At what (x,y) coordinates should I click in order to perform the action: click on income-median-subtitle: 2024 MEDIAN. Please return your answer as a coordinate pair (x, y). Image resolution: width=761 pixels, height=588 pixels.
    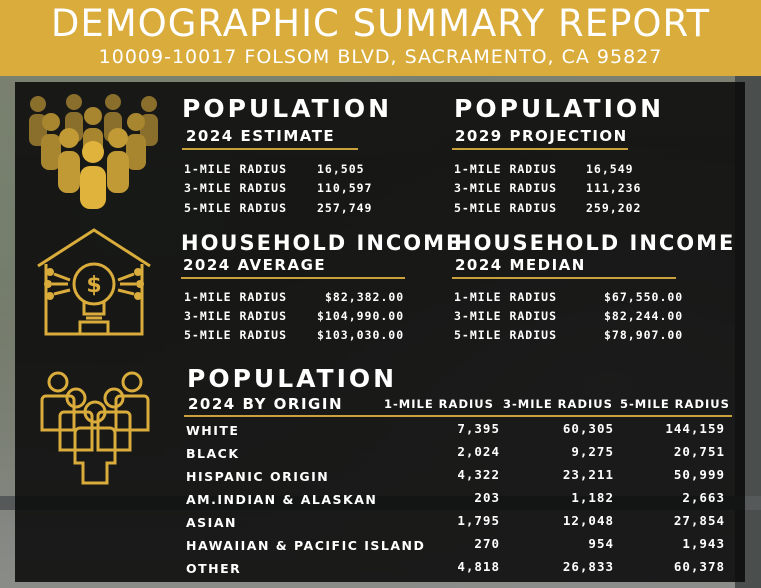
    Looking at the image, I should click on (520, 265).